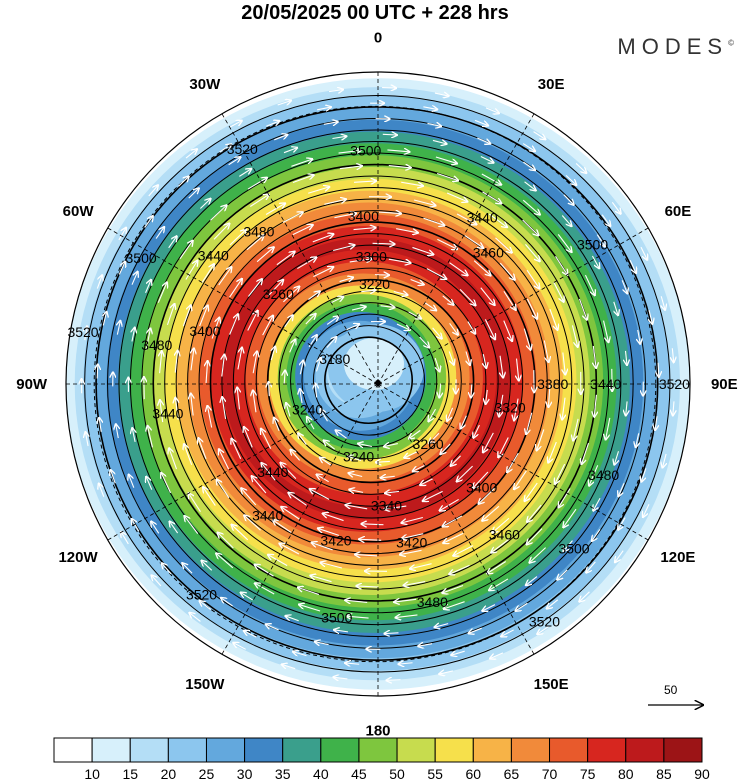 The height and width of the screenshot is (782, 750). What do you see at coordinates (386, 505) in the screenshot?
I see `contour-label: 3340` at bounding box center [386, 505].